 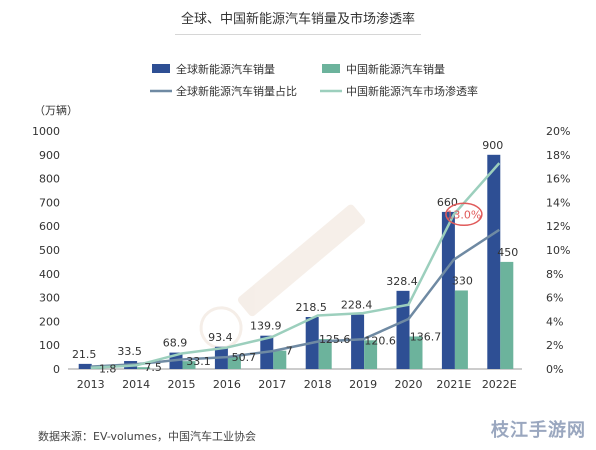 What do you see at coordinates (49, 345) in the screenshot?
I see `y-tick-label: 100` at bounding box center [49, 345].